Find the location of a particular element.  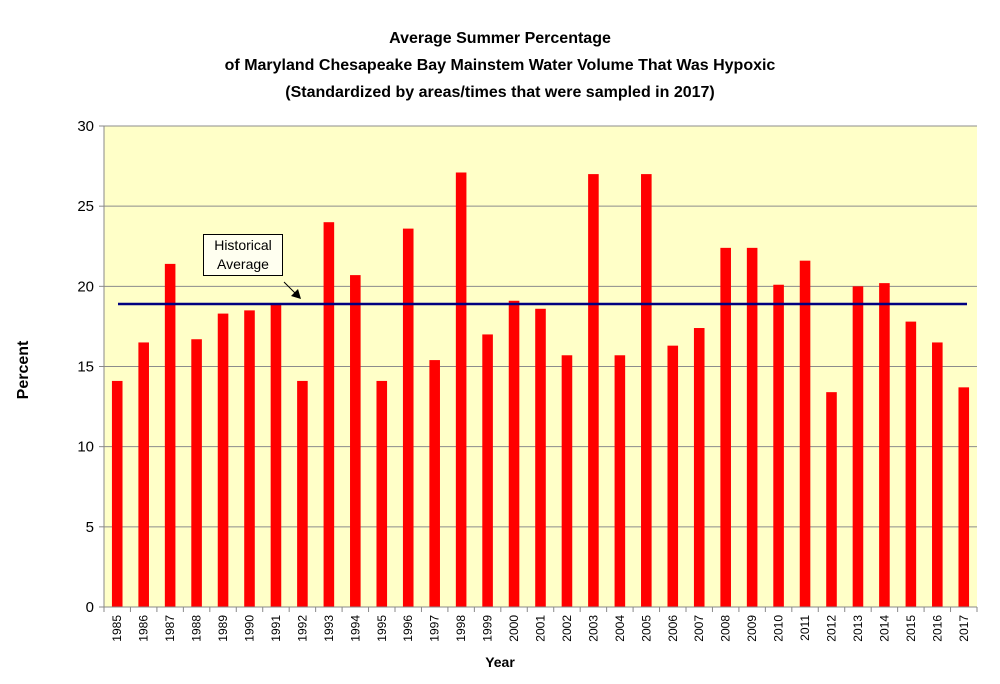

annotation-arrowhead is located at coordinates (296, 294).